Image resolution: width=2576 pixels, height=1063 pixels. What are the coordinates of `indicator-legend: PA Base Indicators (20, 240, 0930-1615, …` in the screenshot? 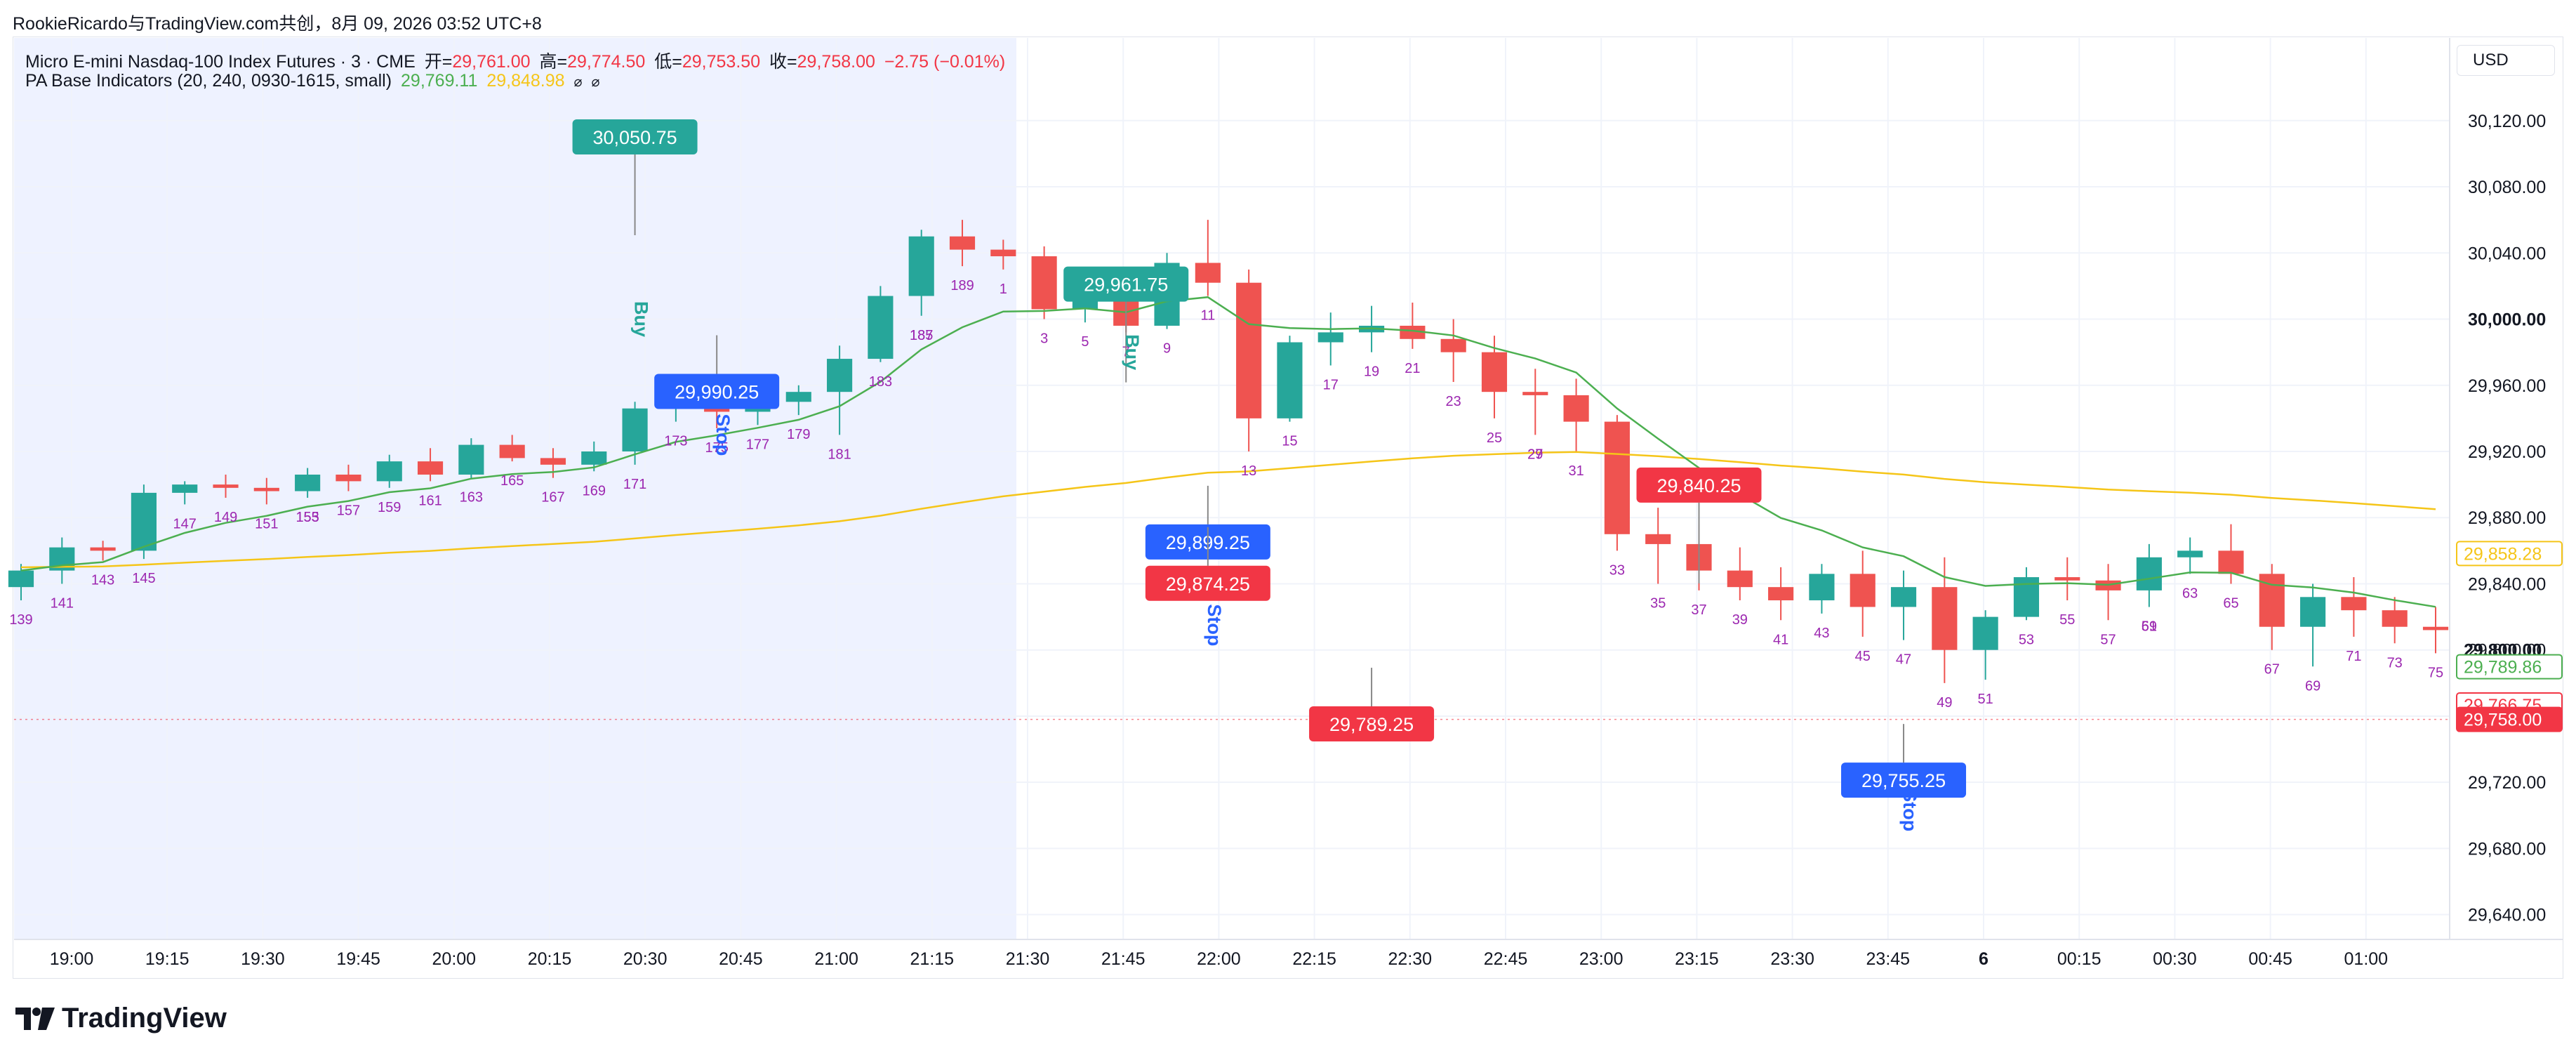 It's located at (314, 81).